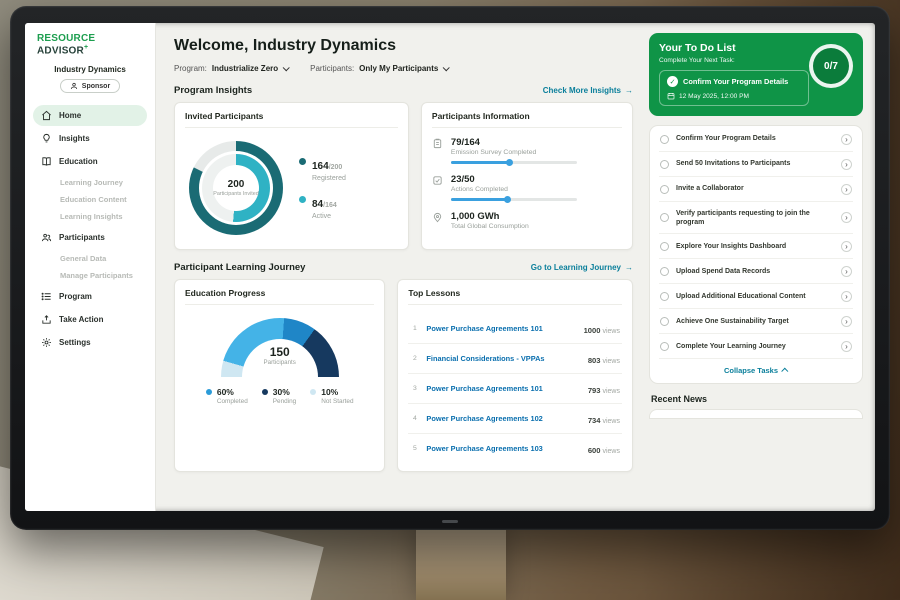 Image resolution: width=900 pixels, height=600 pixels. Describe the element at coordinates (697, 60) in the screenshot. I see `todo-subtitle: Complete Your Next Task:` at that location.